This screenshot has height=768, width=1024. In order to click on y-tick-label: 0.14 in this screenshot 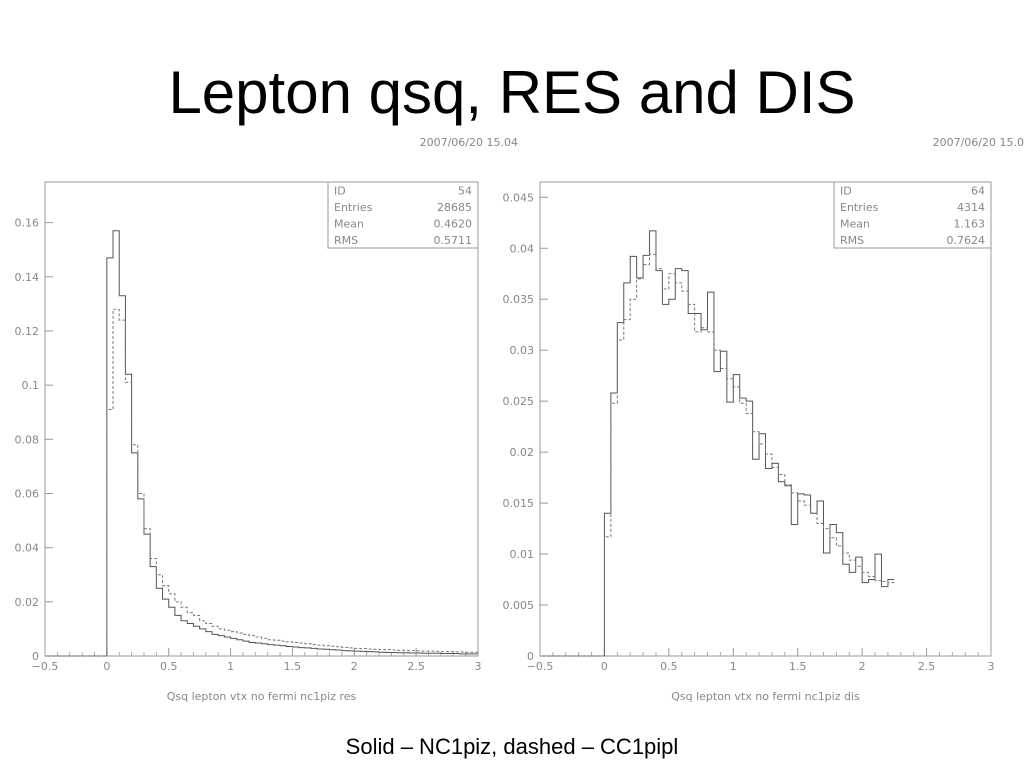, I will do `click(27, 277)`.